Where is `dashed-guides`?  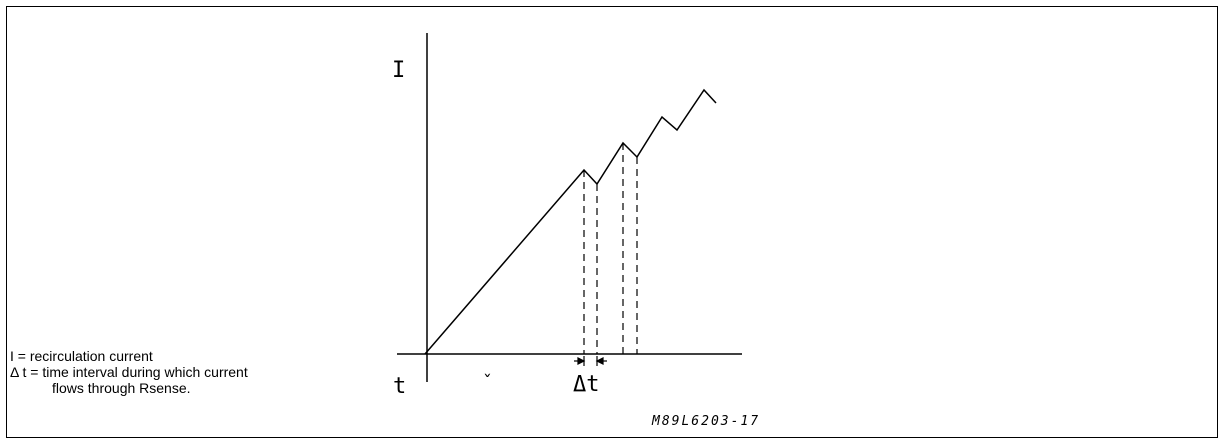
dashed-guides is located at coordinates (610, 248).